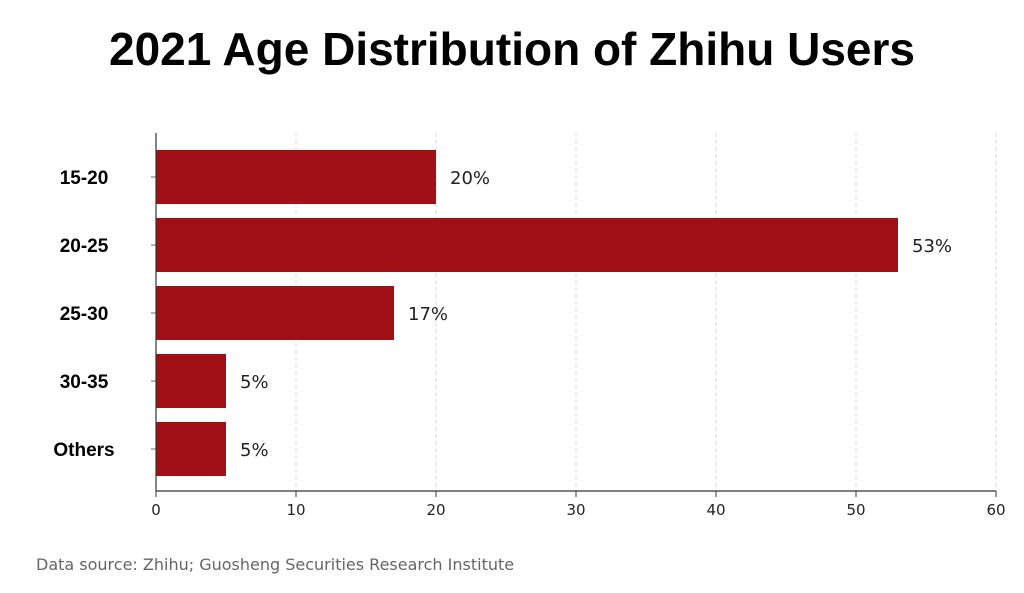 This screenshot has height=593, width=1024. What do you see at coordinates (435, 510) in the screenshot?
I see `x-tick-label: 20` at bounding box center [435, 510].